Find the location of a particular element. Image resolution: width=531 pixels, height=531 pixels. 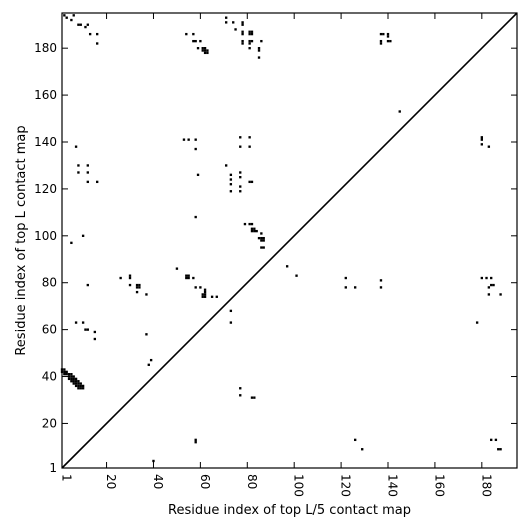

y-tick-label: 160 is located at coordinates (45, 95).